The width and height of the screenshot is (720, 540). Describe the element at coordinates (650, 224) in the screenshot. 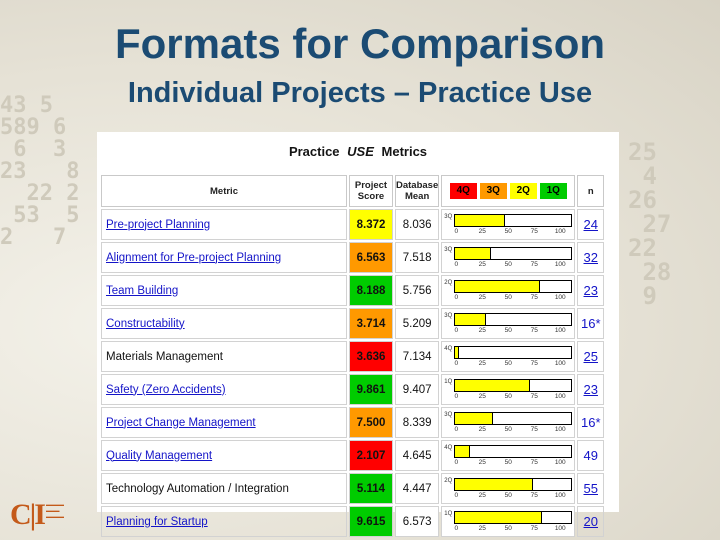

I see `decorative-numbers-right: 25 4 26 27 22 28 9` at that location.